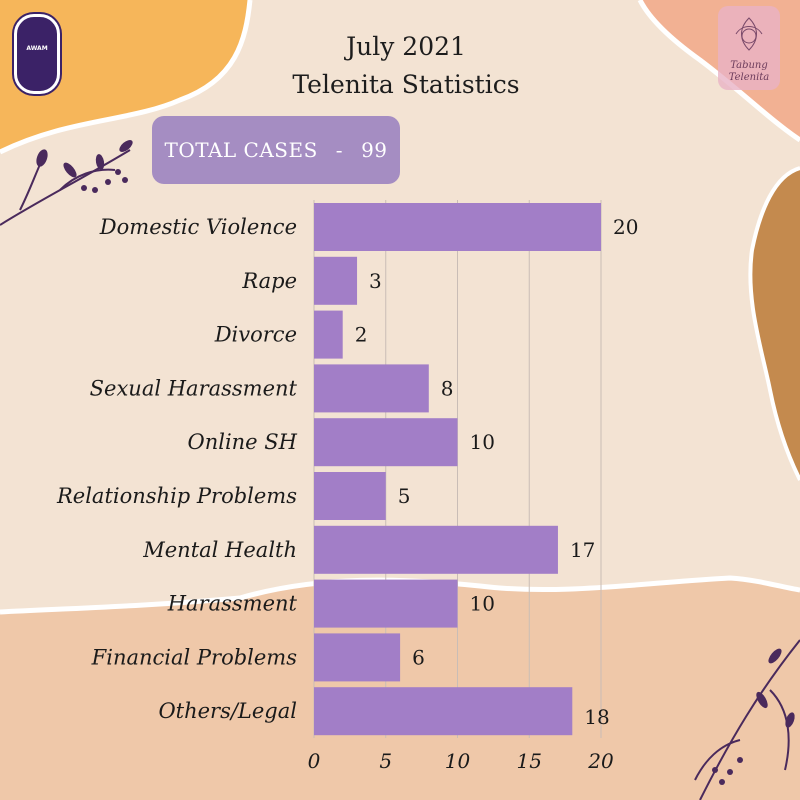 This screenshot has width=800, height=800. I want to click on category-label-0: Domestic Violence, so click(198, 227).